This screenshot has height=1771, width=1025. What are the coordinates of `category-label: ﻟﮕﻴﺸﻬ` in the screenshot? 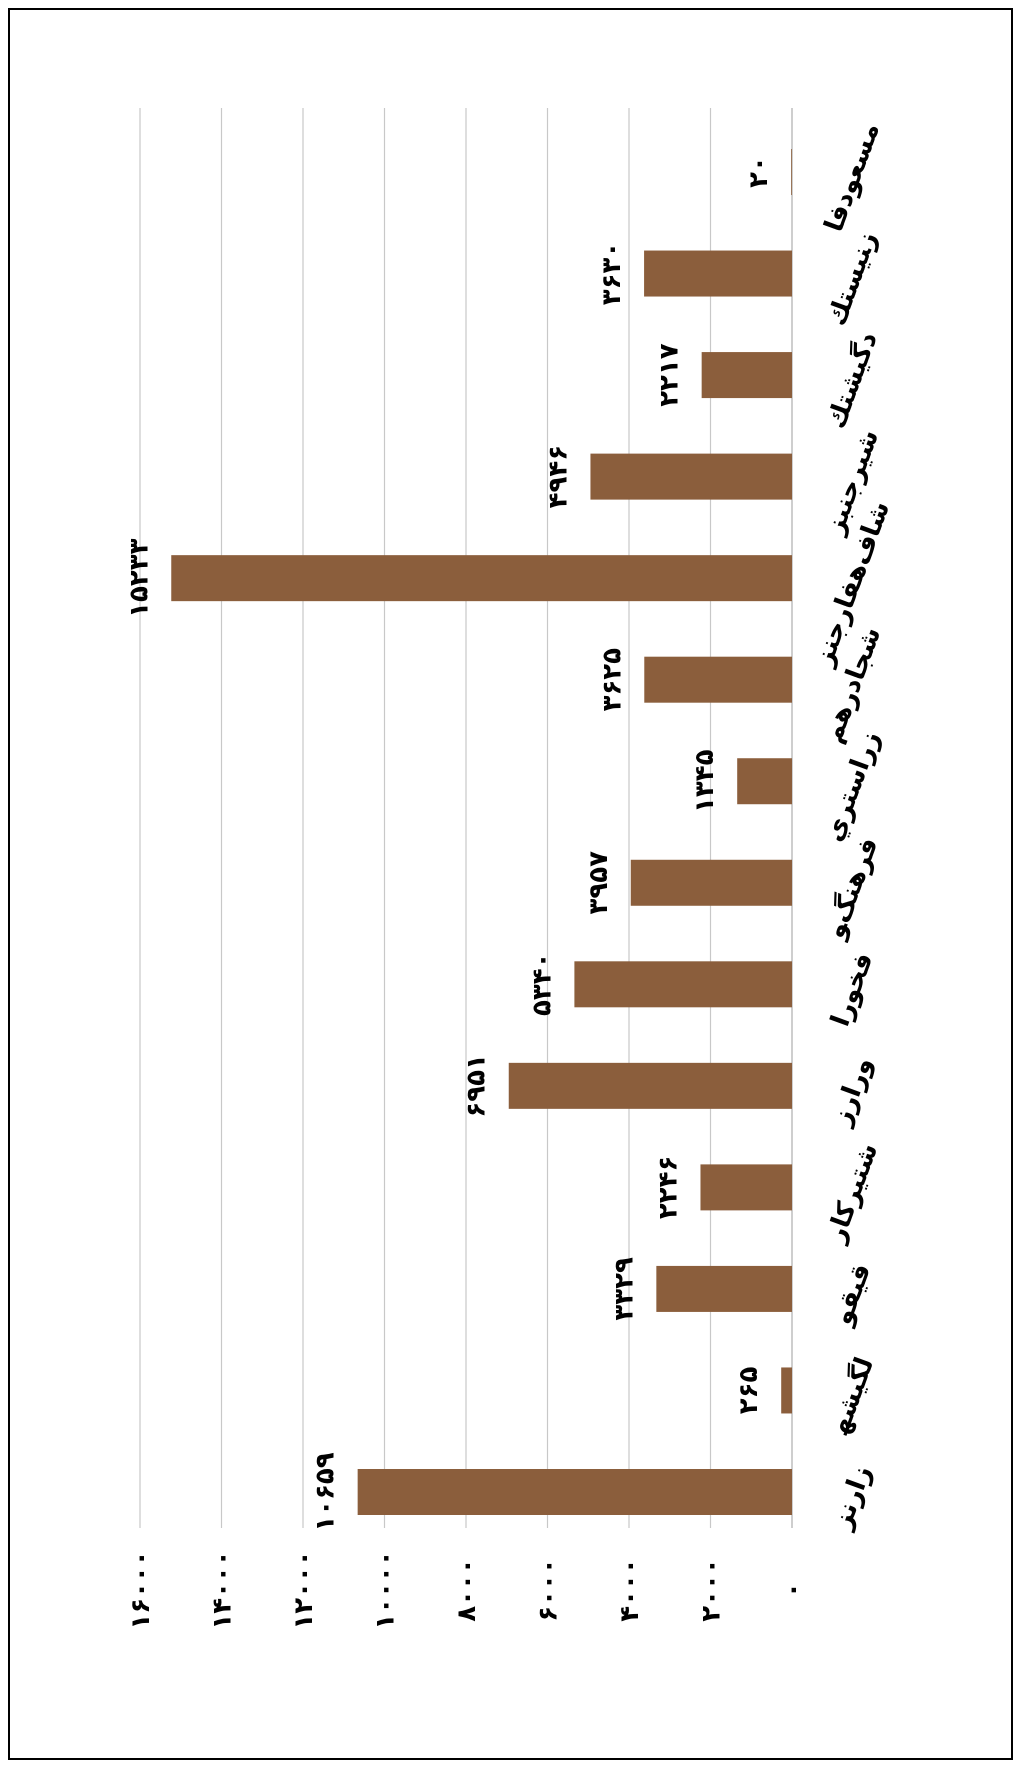 It's located at (852, 1396).